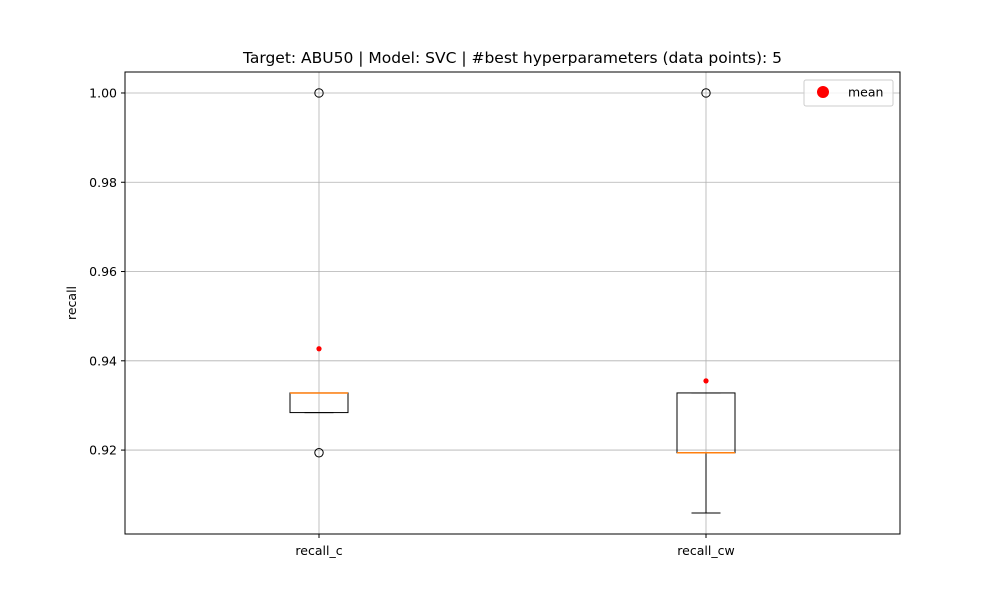 The width and height of the screenshot is (1000, 600). Describe the element at coordinates (823, 92) in the screenshot. I see `legend-mean-marker` at that location.